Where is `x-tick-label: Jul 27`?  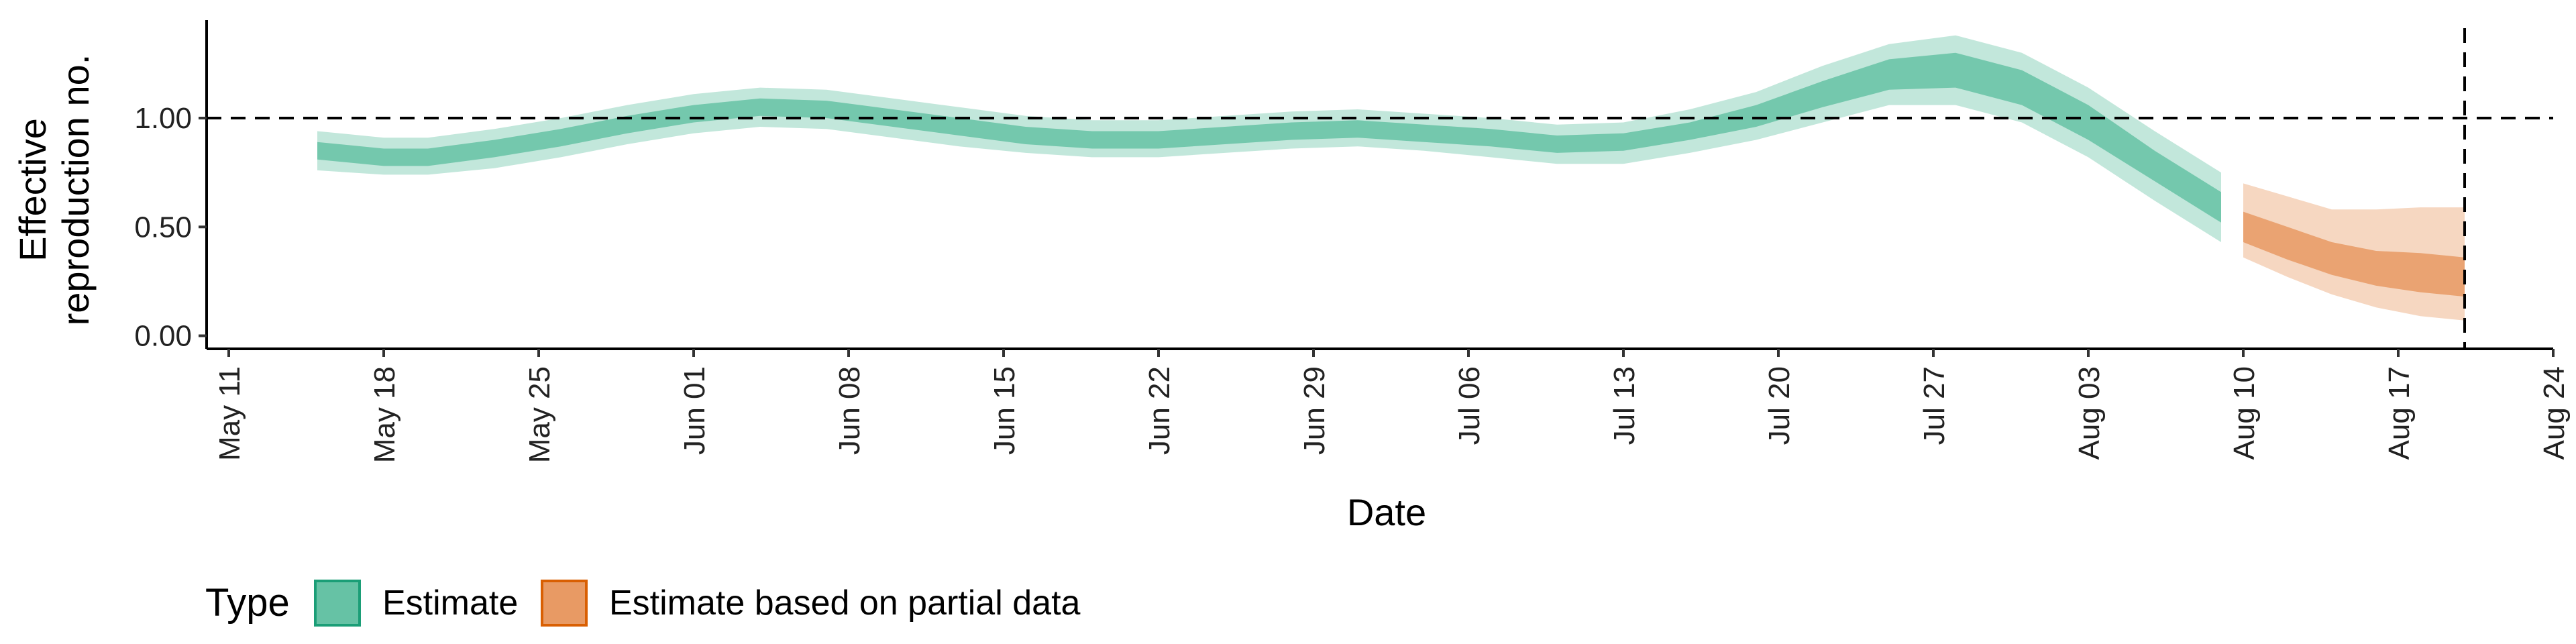
x-tick-label: Jul 27 is located at coordinates (1934, 405).